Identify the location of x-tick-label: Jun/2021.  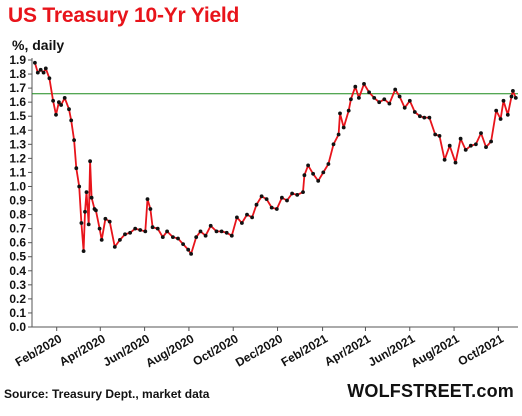
(392, 350).